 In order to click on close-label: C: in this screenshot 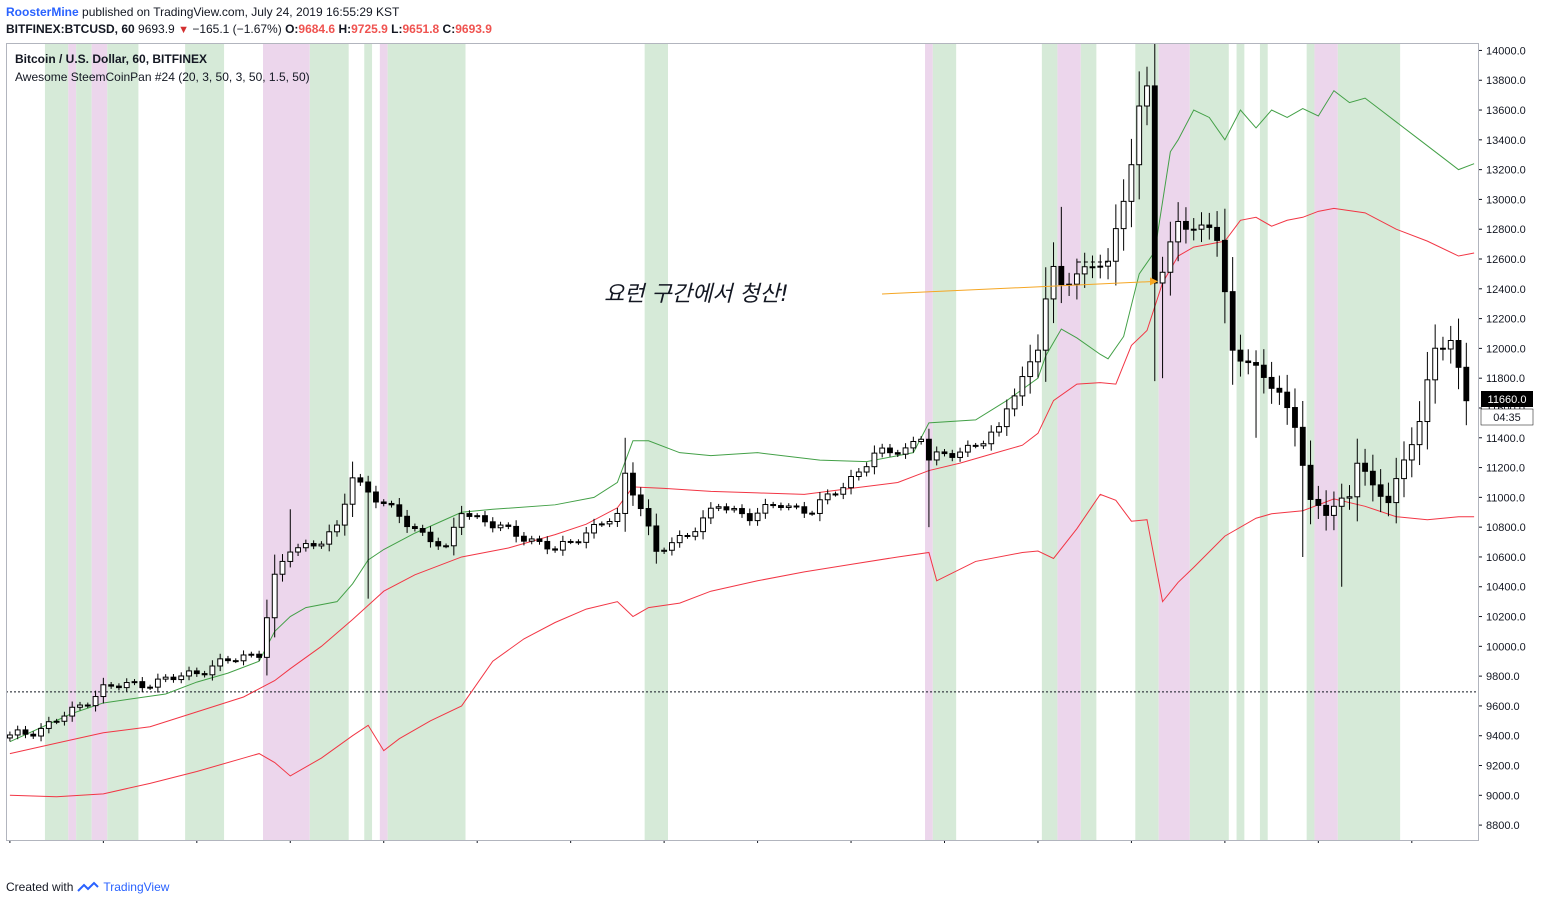, I will do `click(449, 29)`.